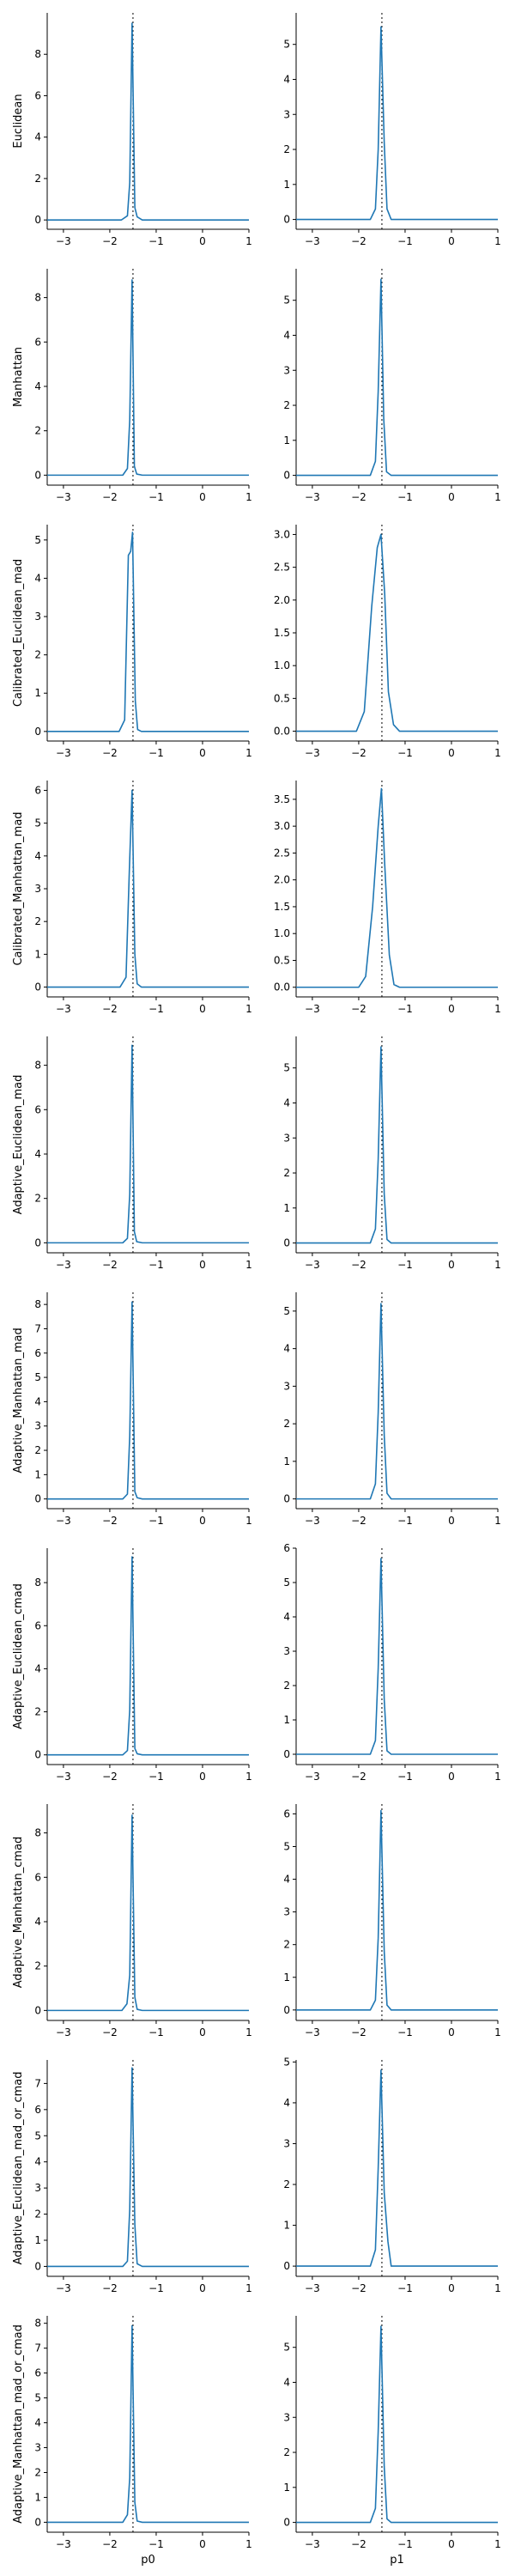 This screenshot has height=2576, width=515. What do you see at coordinates (282, 960) in the screenshot?
I see `y-tick-label: 0.5` at bounding box center [282, 960].